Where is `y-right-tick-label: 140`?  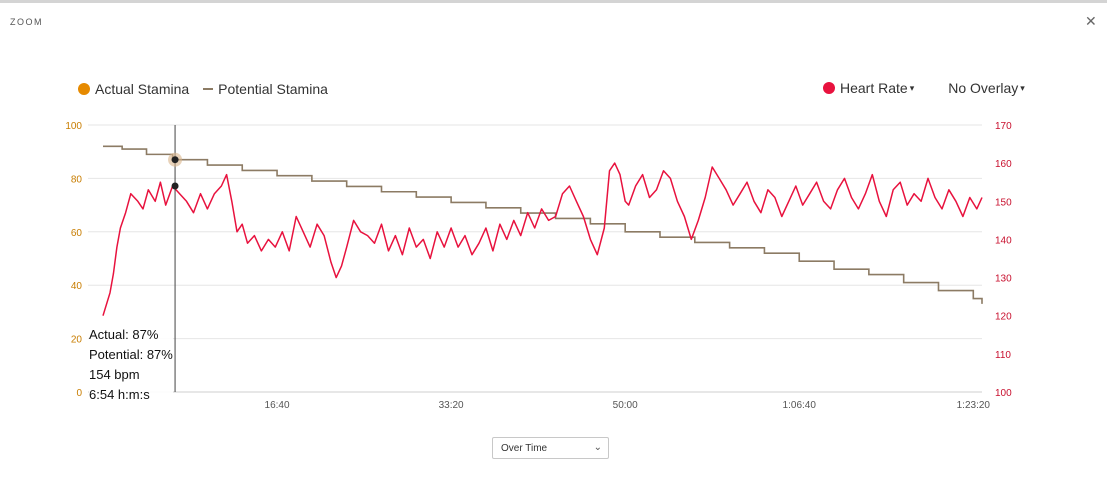
y-right-tick-label: 140 is located at coordinates (1003, 240).